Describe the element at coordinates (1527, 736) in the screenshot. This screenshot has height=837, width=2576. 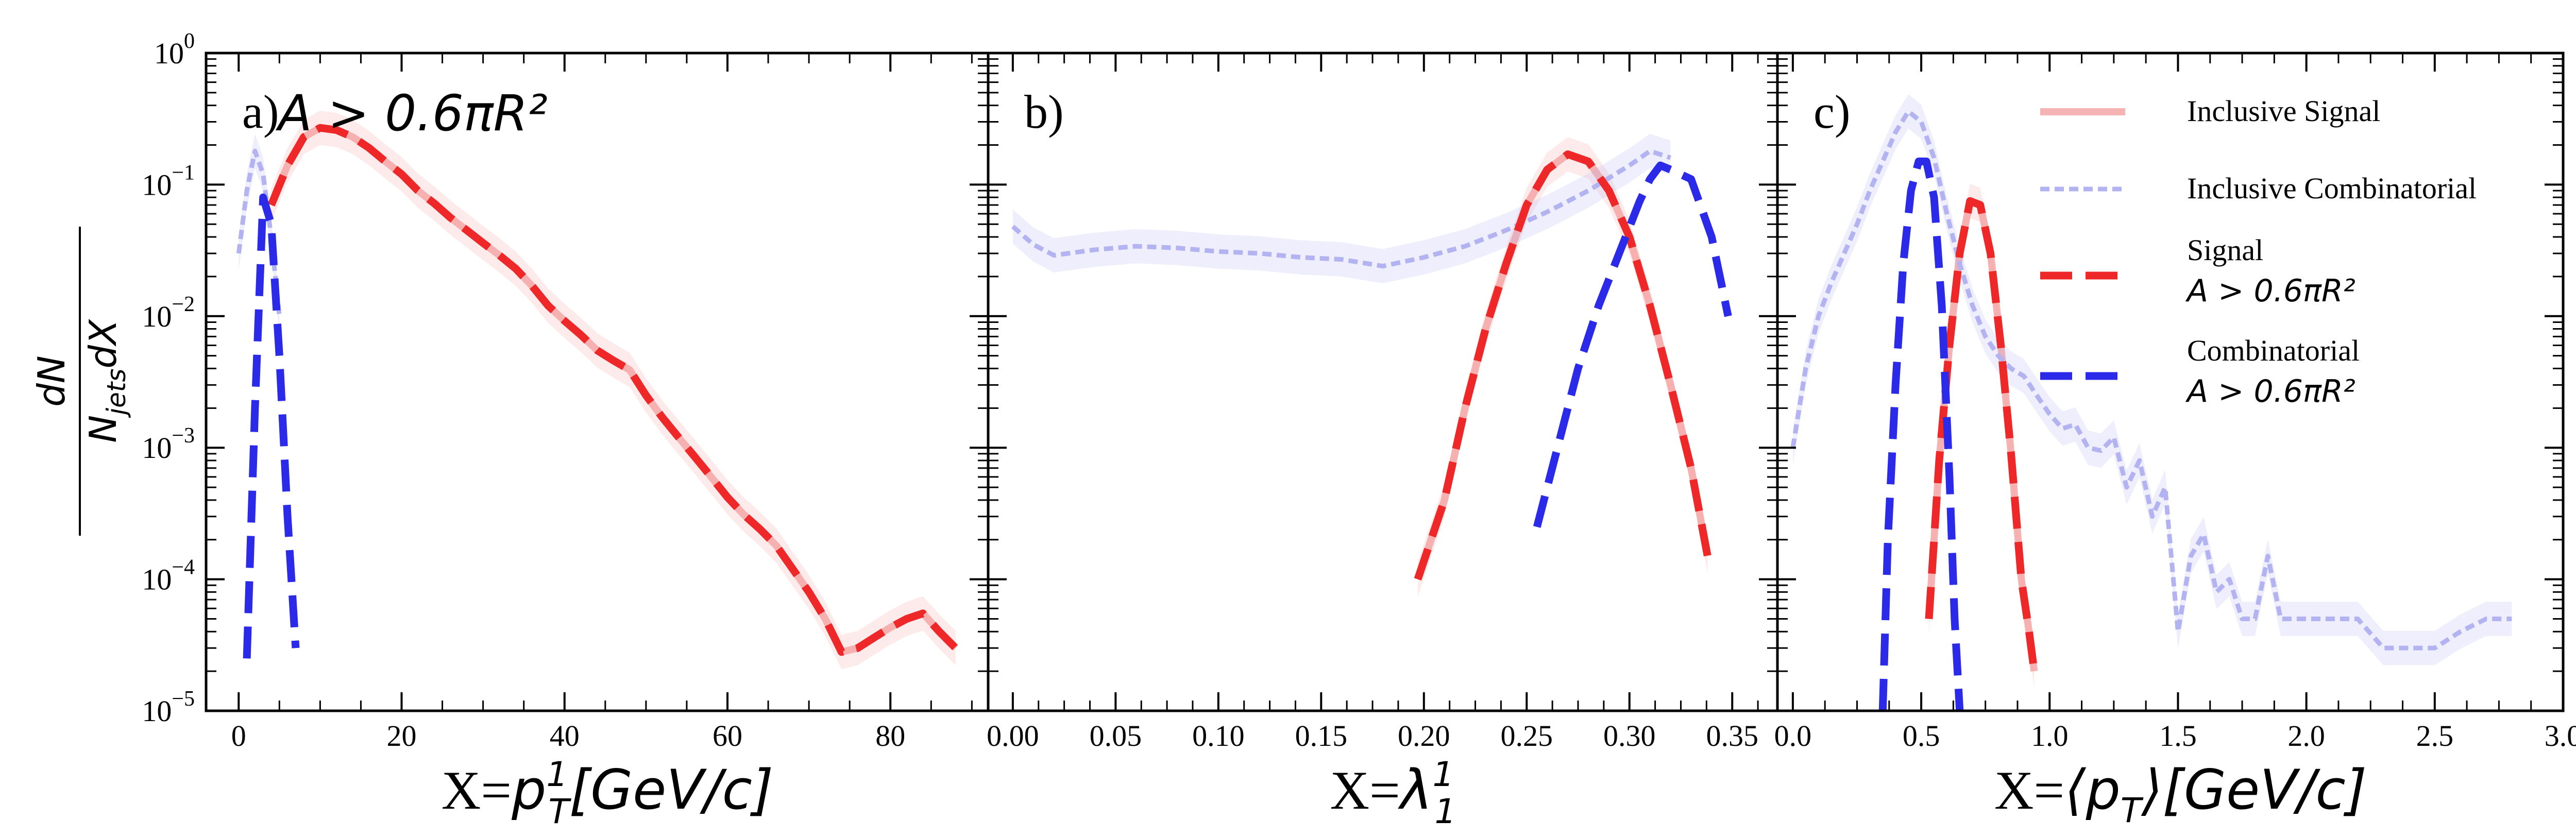
I see `x-tick-label: 0.25` at that location.